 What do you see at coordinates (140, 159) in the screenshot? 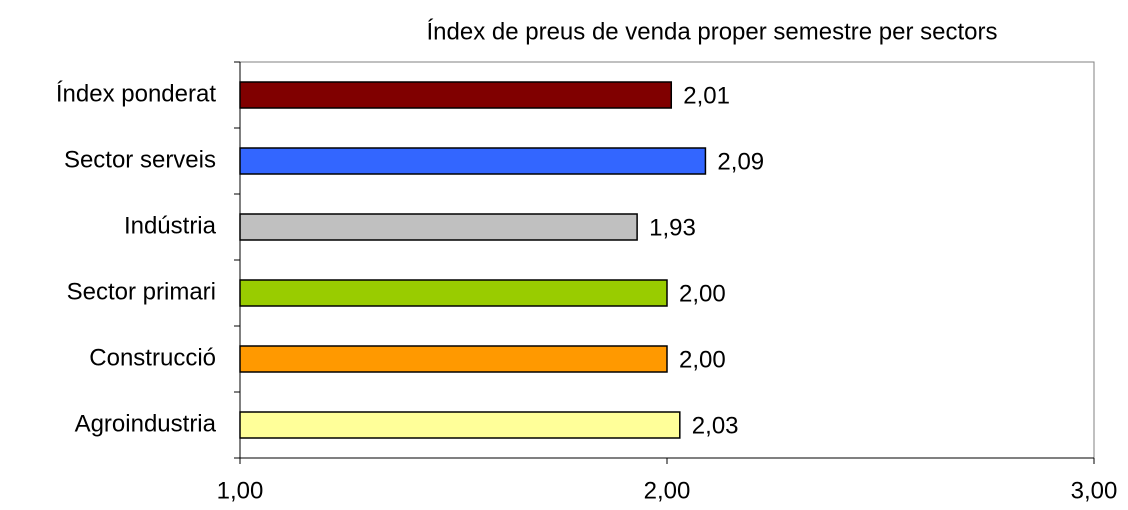
I see `y-tick-label: Sector serveis` at bounding box center [140, 159].